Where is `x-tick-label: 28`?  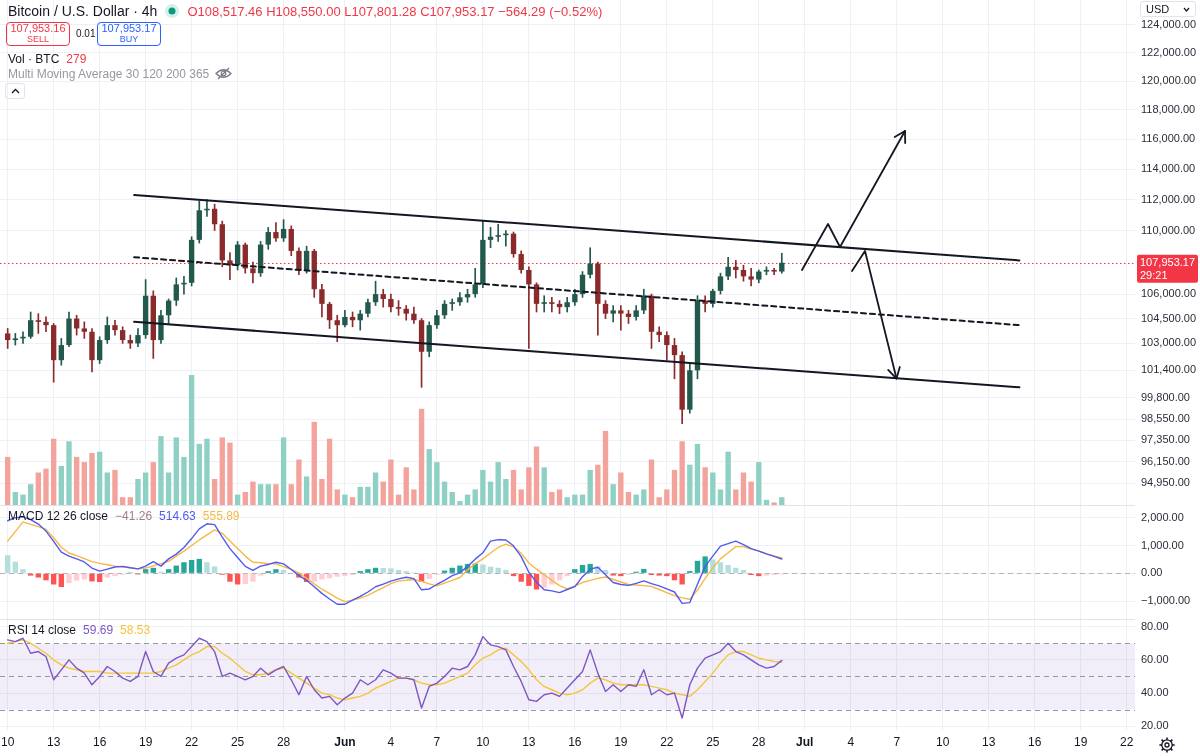 x-tick-label: 28 is located at coordinates (283, 742).